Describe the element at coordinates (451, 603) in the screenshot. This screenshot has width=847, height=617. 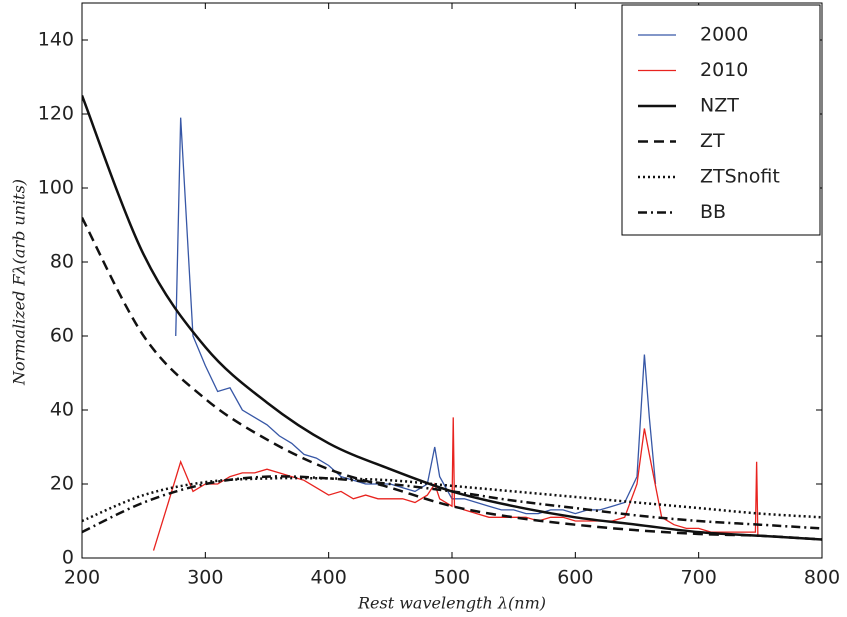
I see `x-axis-label: Rest wavelength λ(nm)` at that location.